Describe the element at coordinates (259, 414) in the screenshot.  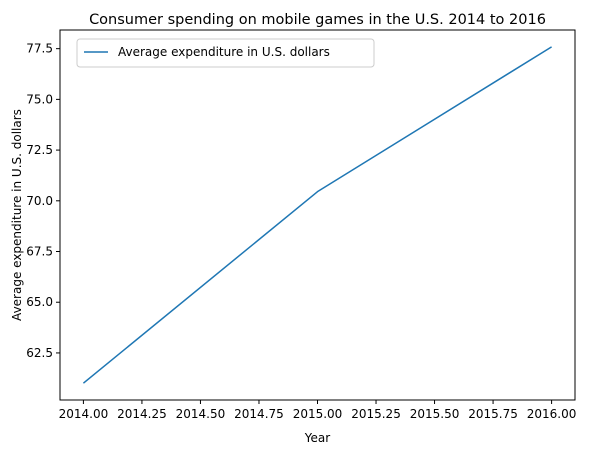
I see `x-tick-label: 2014.75` at that location.